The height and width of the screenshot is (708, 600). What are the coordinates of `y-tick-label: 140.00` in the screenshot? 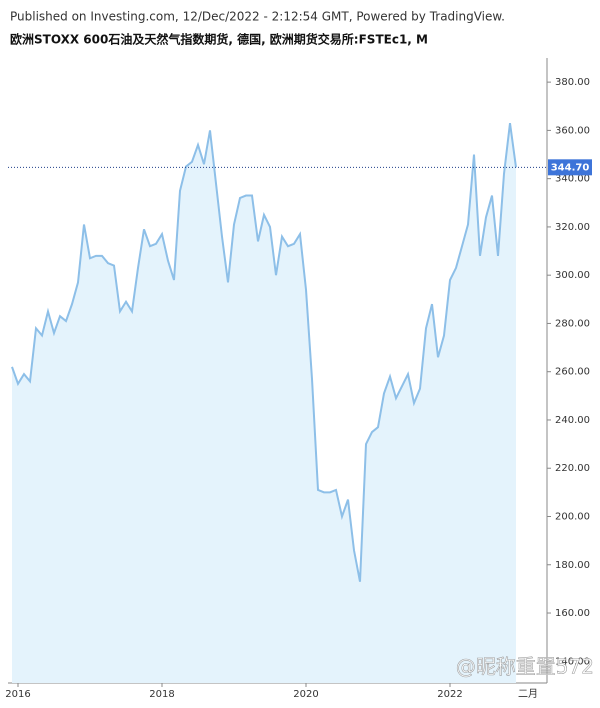 It's located at (572, 661).